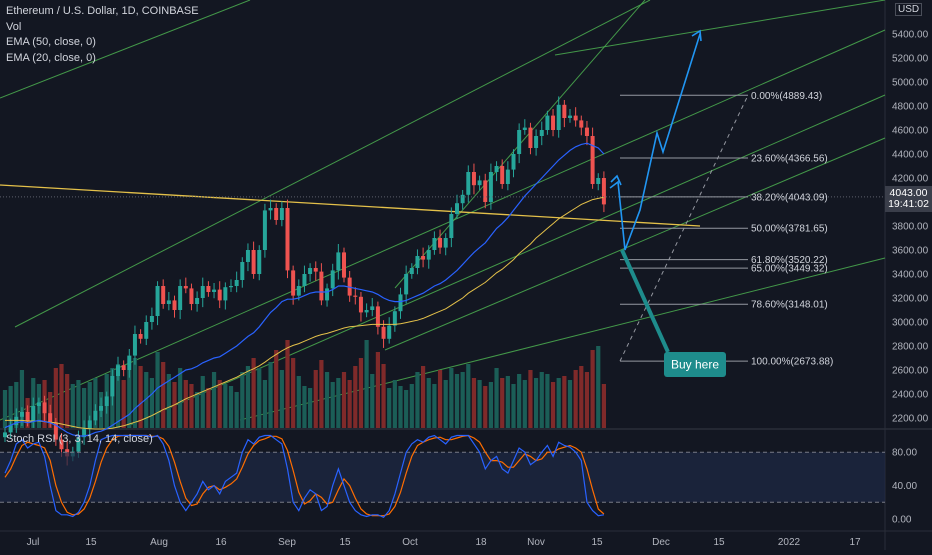  Describe the element at coordinates (33, 542) in the screenshot. I see `time-tick-label: Jul` at that location.